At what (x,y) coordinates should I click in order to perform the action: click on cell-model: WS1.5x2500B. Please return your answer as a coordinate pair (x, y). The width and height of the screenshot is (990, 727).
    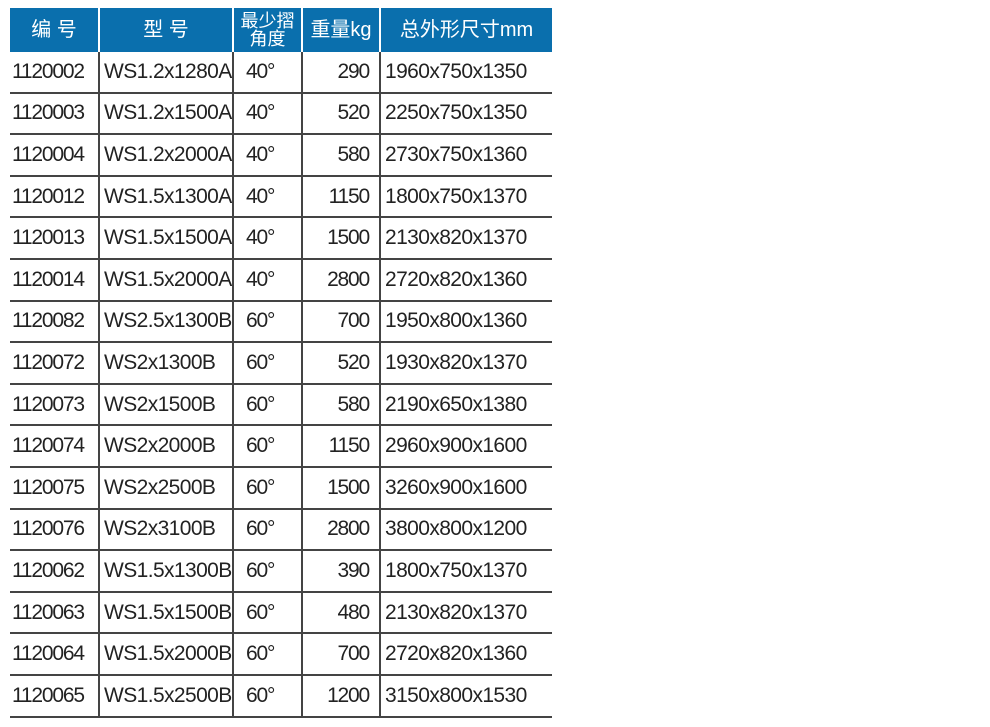
    Looking at the image, I should click on (165, 696).